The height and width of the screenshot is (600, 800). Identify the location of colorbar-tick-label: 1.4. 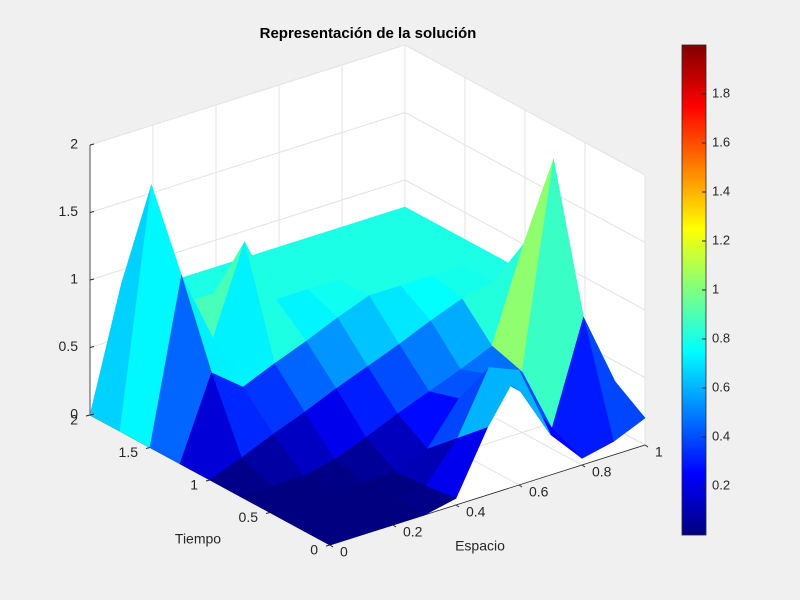
(721, 190).